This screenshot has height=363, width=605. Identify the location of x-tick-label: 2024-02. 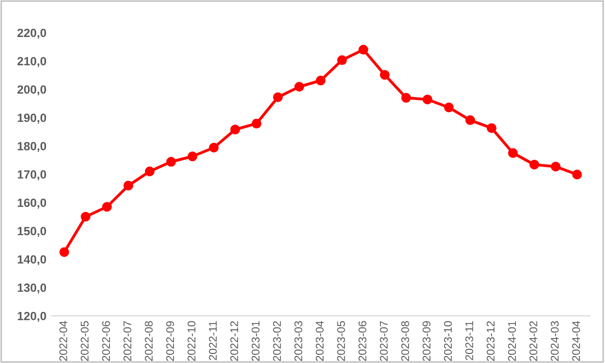
(533, 341).